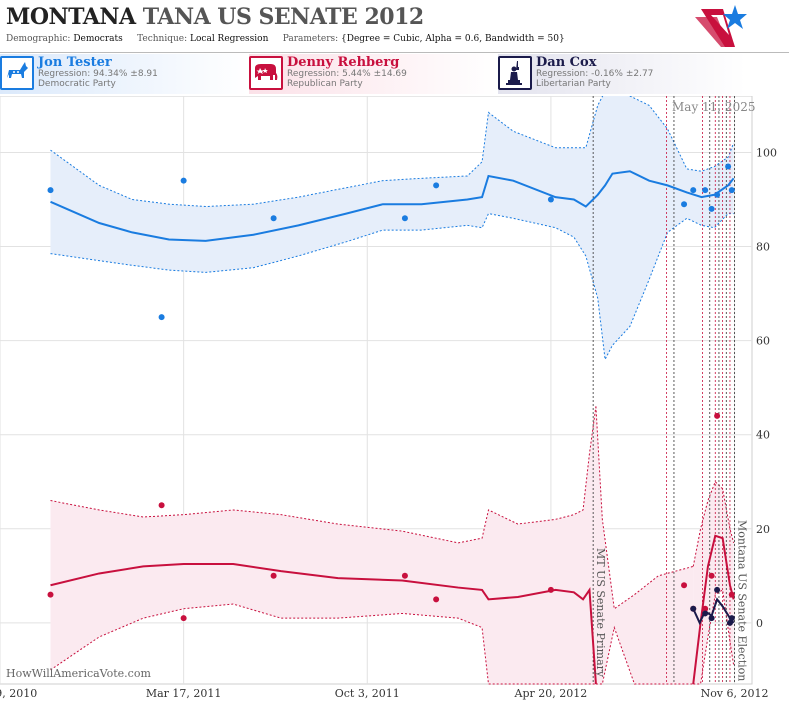 The height and width of the screenshot is (704, 789). I want to click on event-annotation: Montana US Senate Election, so click(742, 600).